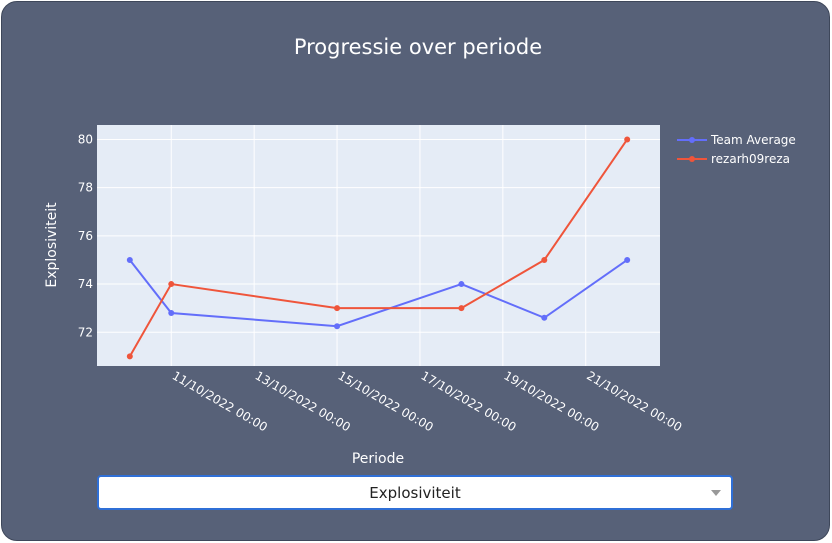 The width and height of the screenshot is (832, 543). I want to click on legend-item-label: rezarh09reza, so click(750, 159).